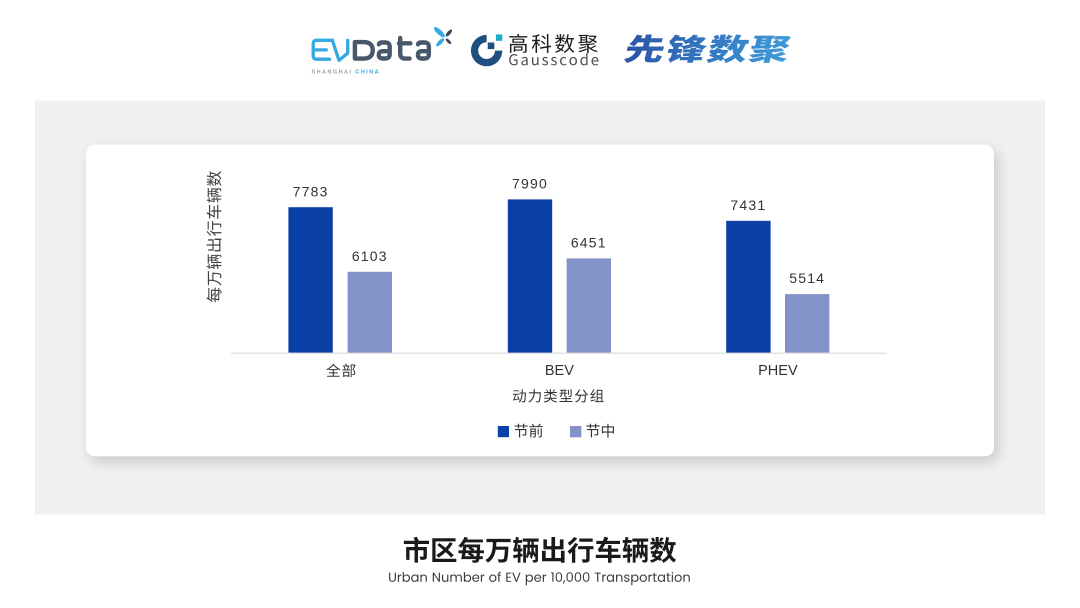 The height and width of the screenshot is (608, 1080). I want to click on svg-text: SHANGHAI CHINA, so click(346, 72).